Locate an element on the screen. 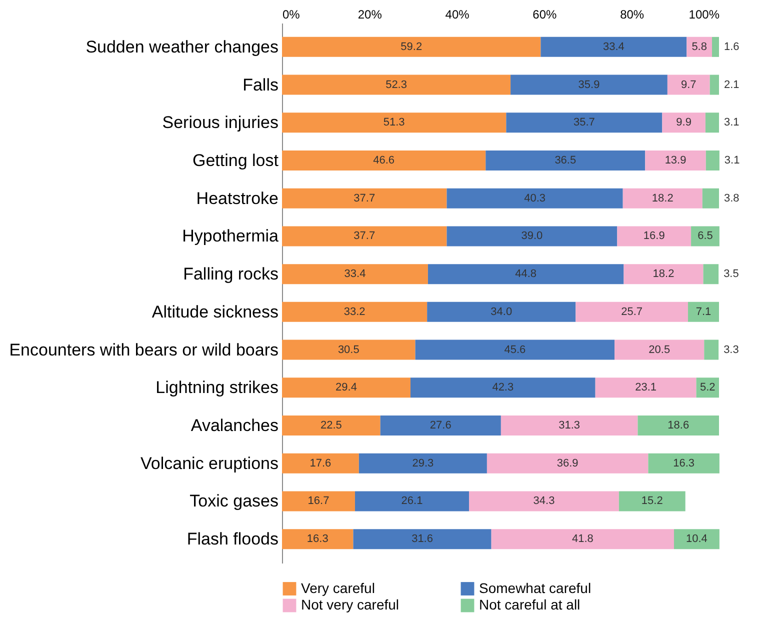  data-label: 40.3 is located at coordinates (535, 198).